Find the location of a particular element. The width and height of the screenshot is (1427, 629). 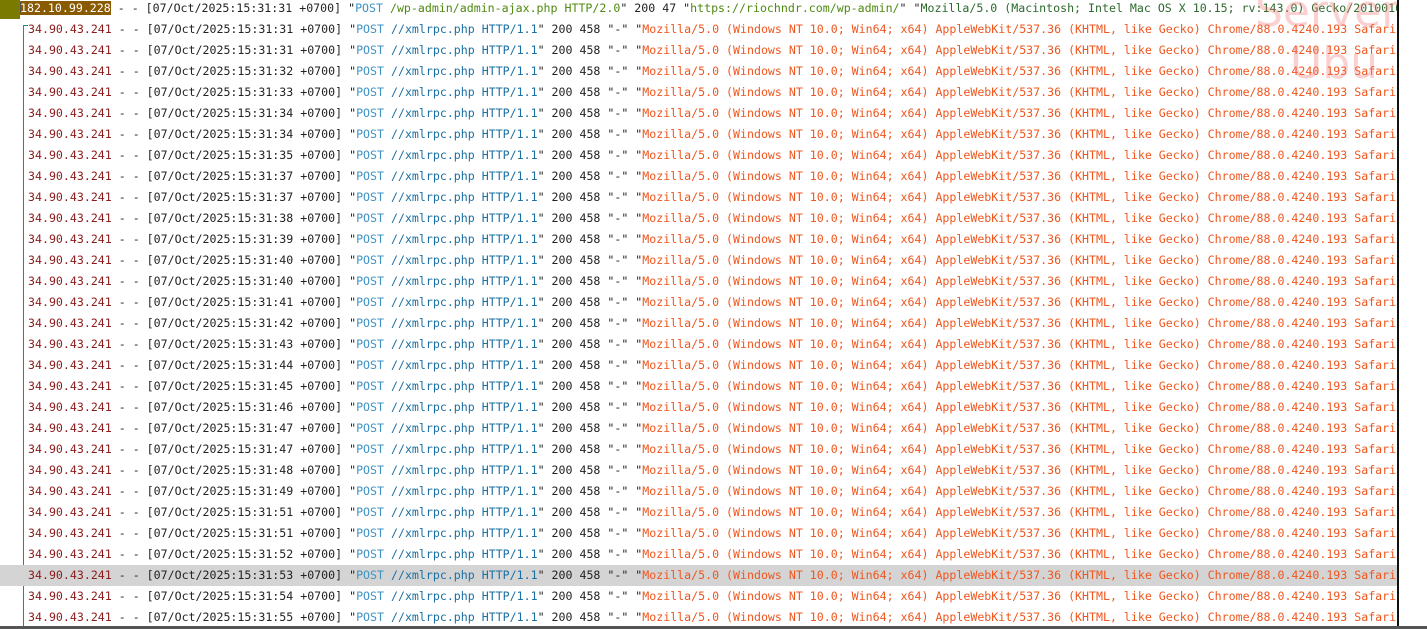

tree-branch is located at coordinates (25, 25).